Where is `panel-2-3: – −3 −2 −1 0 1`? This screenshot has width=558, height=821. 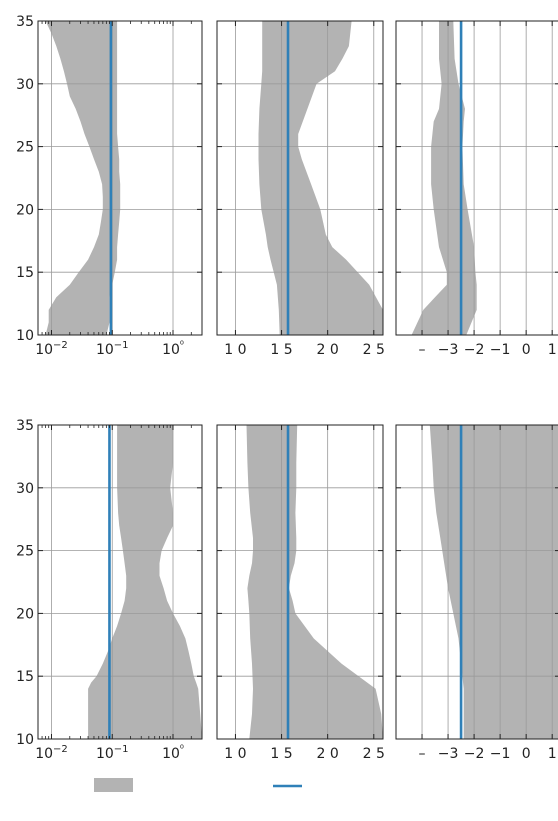
panel-2-3: – −3 −2 −1 0 1 is located at coordinates (476, 593).